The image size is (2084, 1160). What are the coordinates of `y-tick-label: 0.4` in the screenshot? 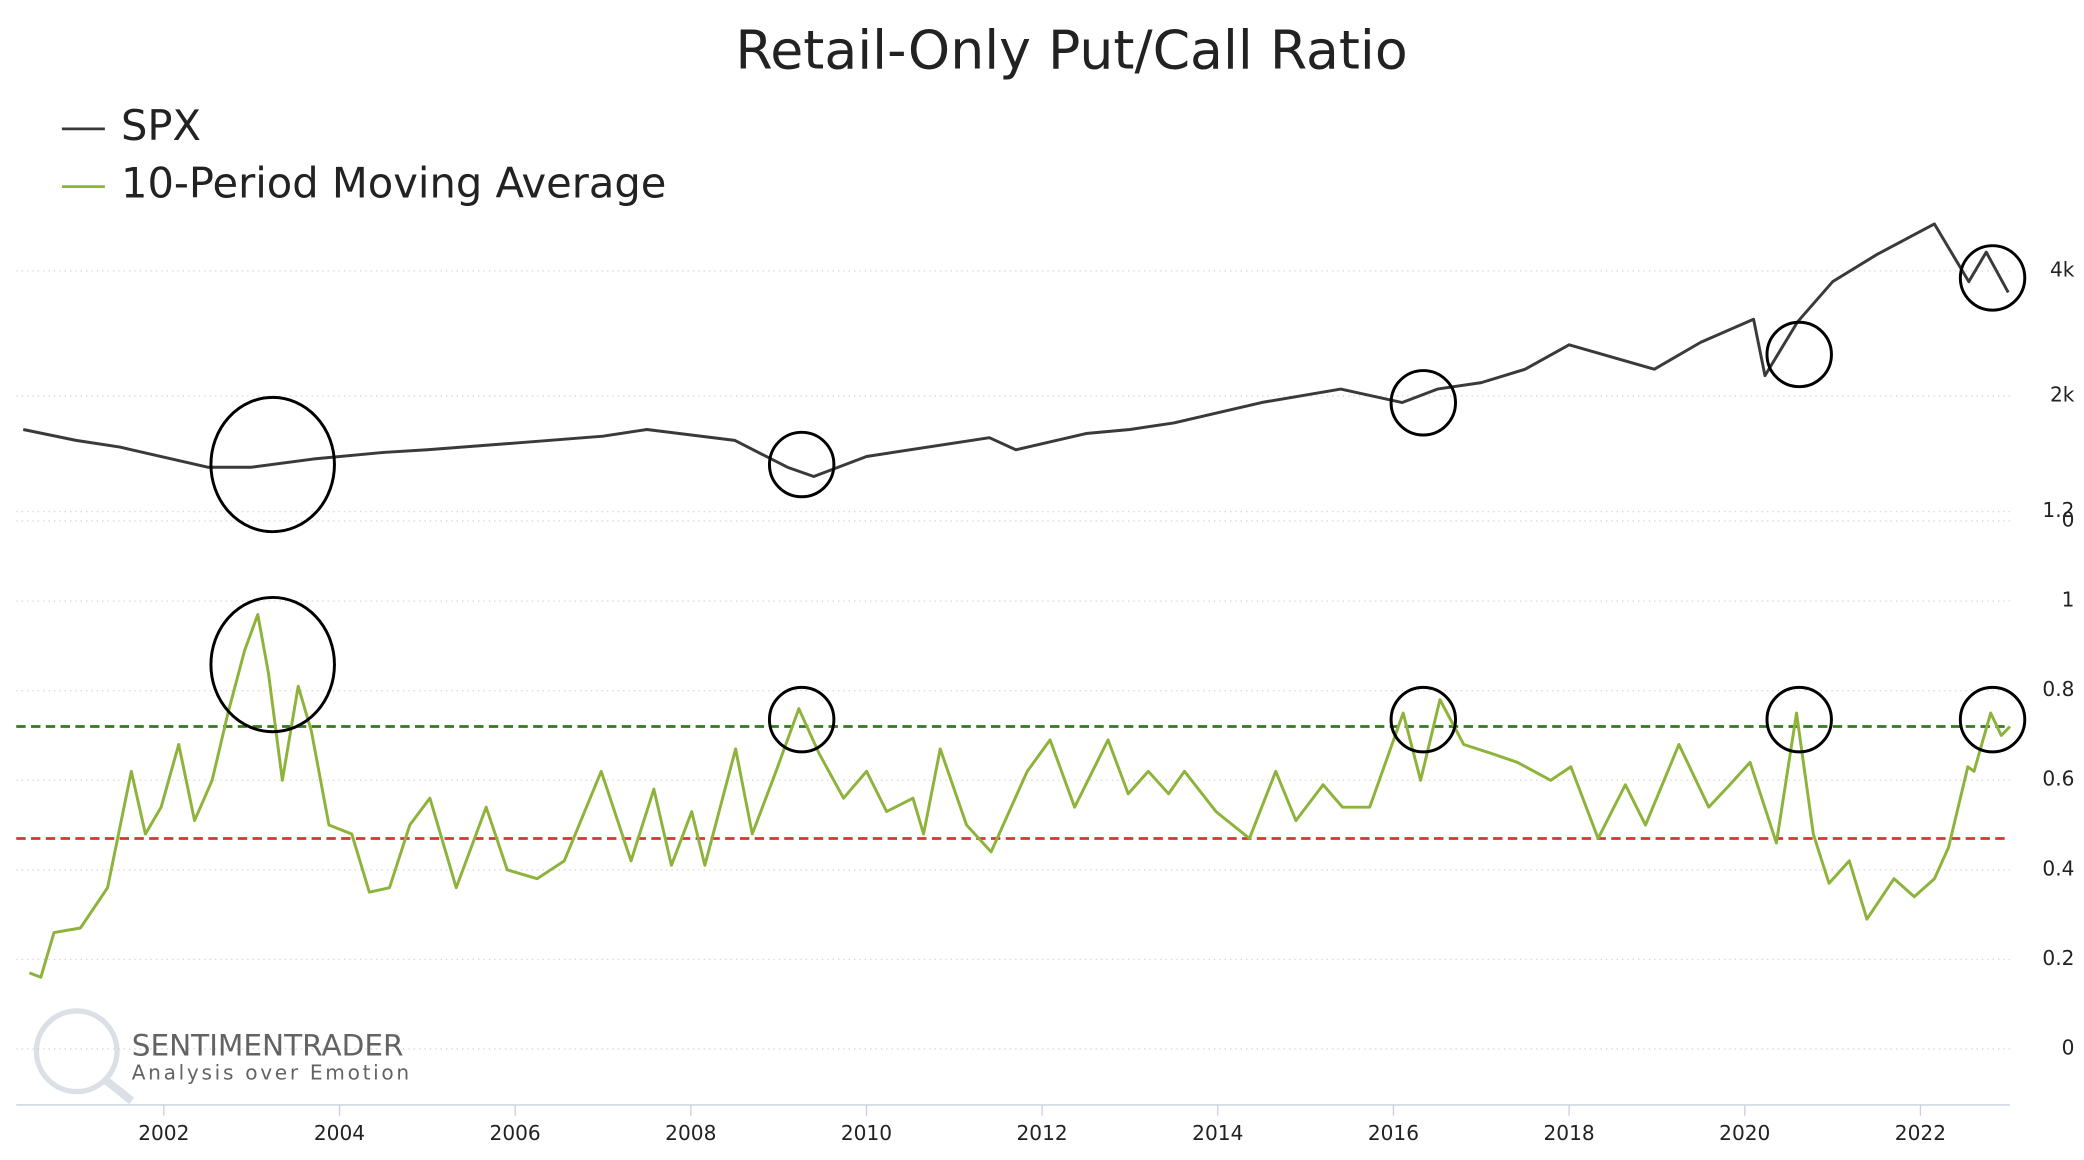 It's located at (2058, 868).